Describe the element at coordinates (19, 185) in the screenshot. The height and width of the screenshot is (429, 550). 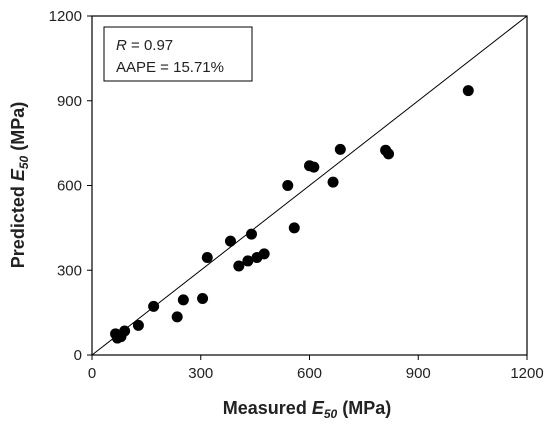
I see `y-axis-title: Predicted E50 (MPa)` at that location.